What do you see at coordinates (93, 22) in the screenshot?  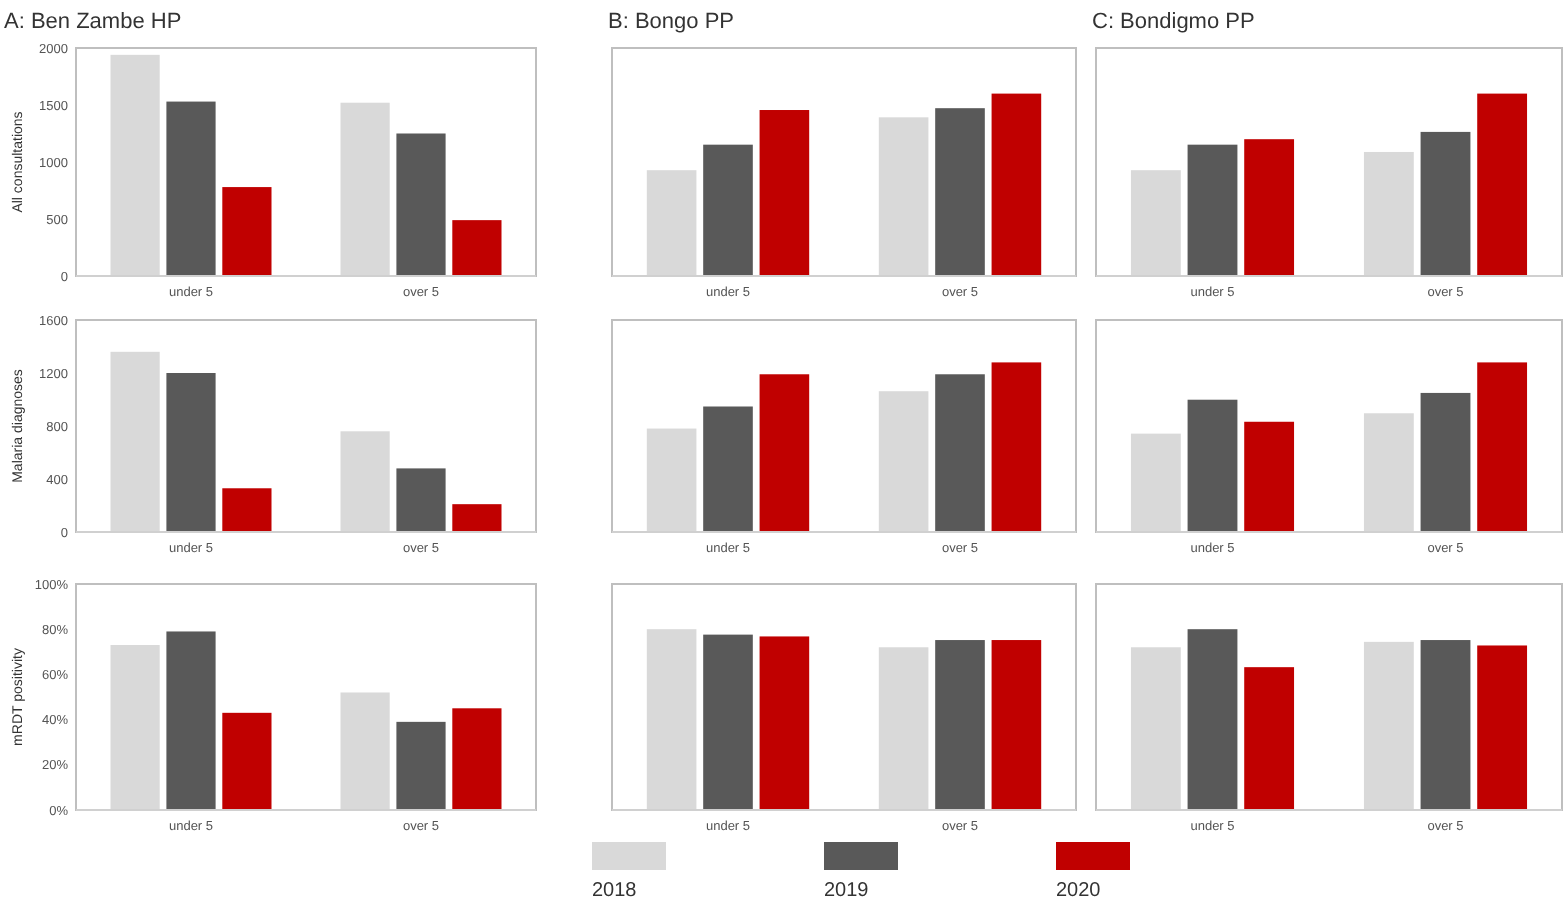 I see `chart-title: A: Ben Zambe HP` at bounding box center [93, 22].